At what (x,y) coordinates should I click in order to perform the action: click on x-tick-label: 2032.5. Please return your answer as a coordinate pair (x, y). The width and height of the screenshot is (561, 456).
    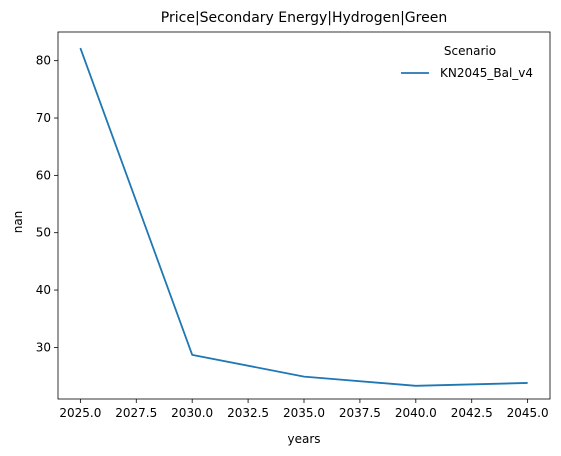
    Looking at the image, I should click on (248, 413).